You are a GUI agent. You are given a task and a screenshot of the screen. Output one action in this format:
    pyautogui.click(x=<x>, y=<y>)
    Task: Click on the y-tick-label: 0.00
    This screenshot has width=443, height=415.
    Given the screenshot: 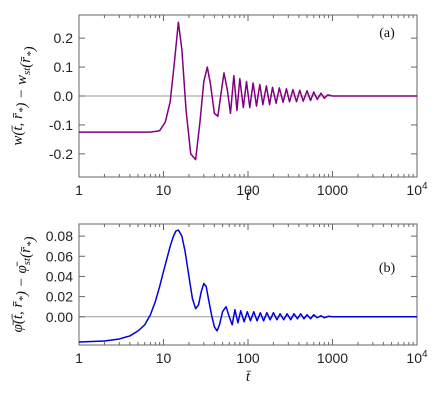 What is the action you would take?
    pyautogui.click(x=59, y=317)
    